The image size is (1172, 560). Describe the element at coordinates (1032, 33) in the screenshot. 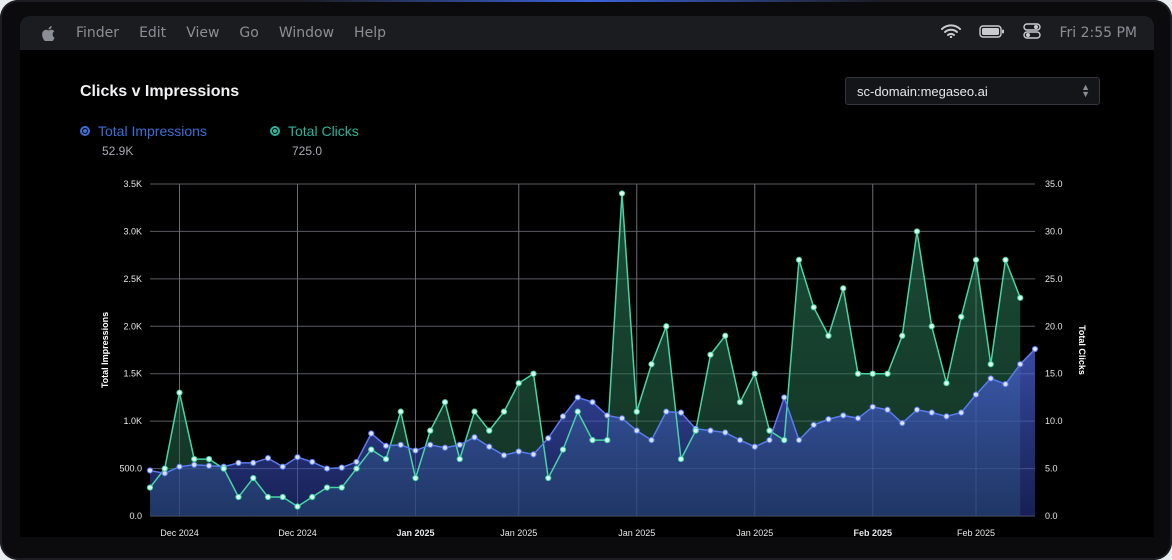

I see `control-center-icon` at that location.